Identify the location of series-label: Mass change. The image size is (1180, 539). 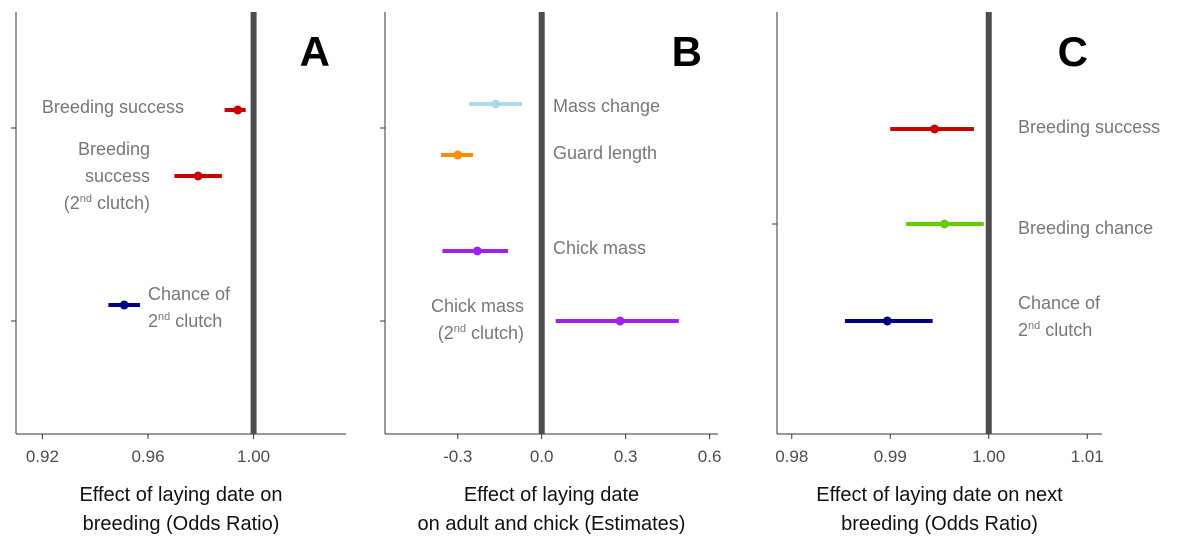
(606, 106).